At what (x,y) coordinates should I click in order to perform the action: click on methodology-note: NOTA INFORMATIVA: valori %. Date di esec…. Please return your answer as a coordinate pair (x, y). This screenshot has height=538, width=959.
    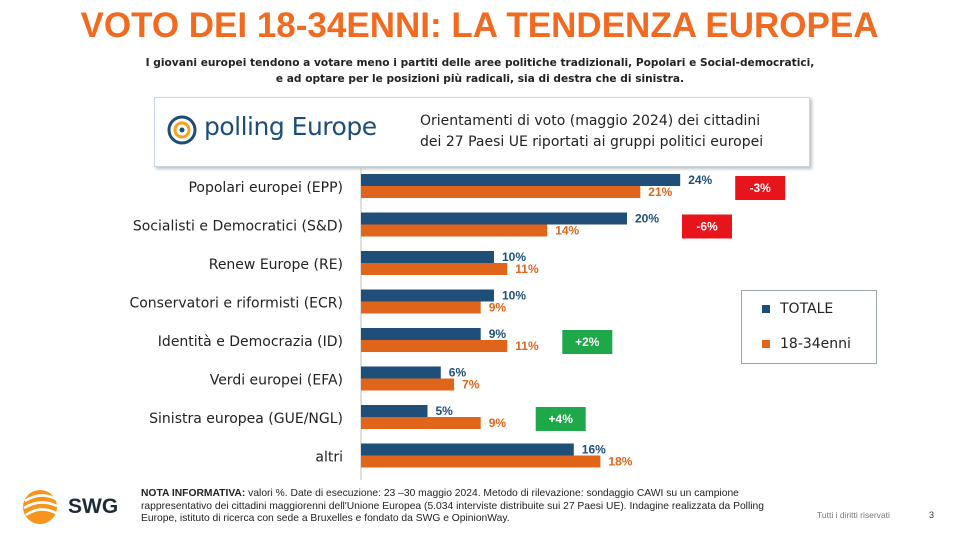
    Looking at the image, I should click on (471, 507).